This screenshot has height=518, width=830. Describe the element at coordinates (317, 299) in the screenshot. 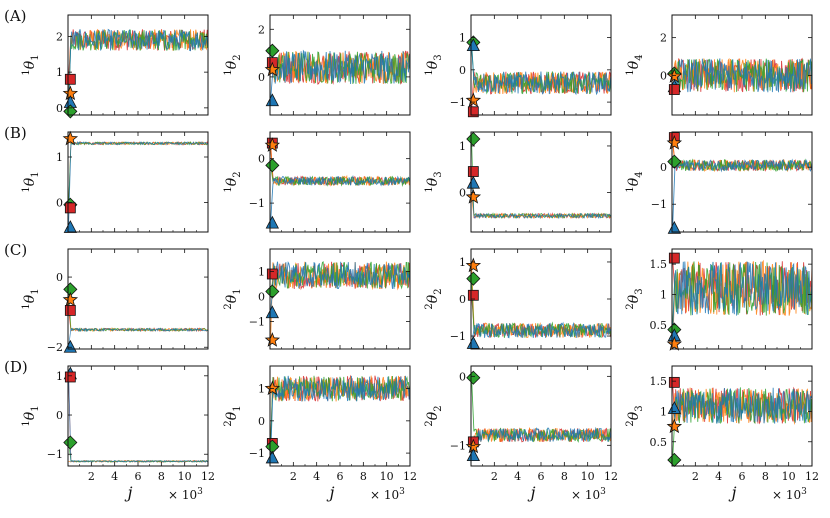

I see `panel-2-1: −1 0 1 2θ1` at that location.